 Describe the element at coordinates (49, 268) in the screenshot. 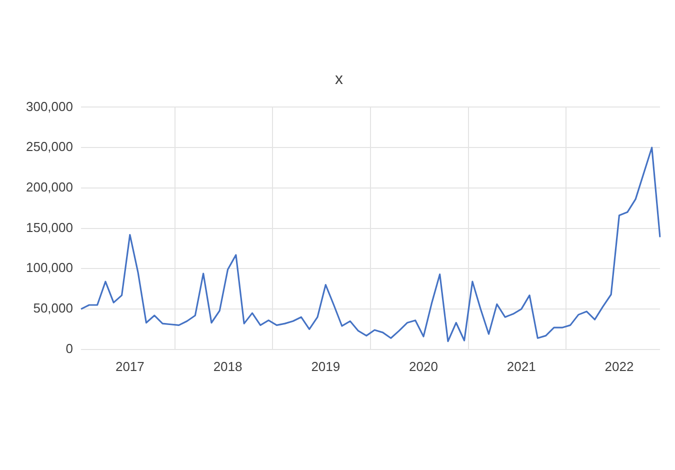

I see `y-tick-label: 100,000` at that location.